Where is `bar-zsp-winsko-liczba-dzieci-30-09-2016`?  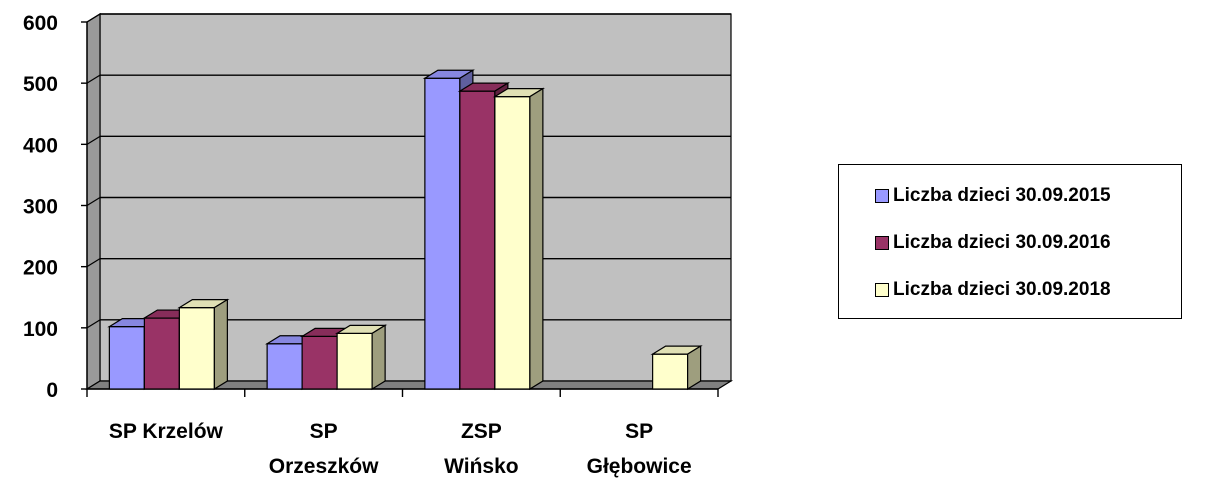
bar-zsp-winsko-liczba-dzieci-30-09-2016 is located at coordinates (477, 240).